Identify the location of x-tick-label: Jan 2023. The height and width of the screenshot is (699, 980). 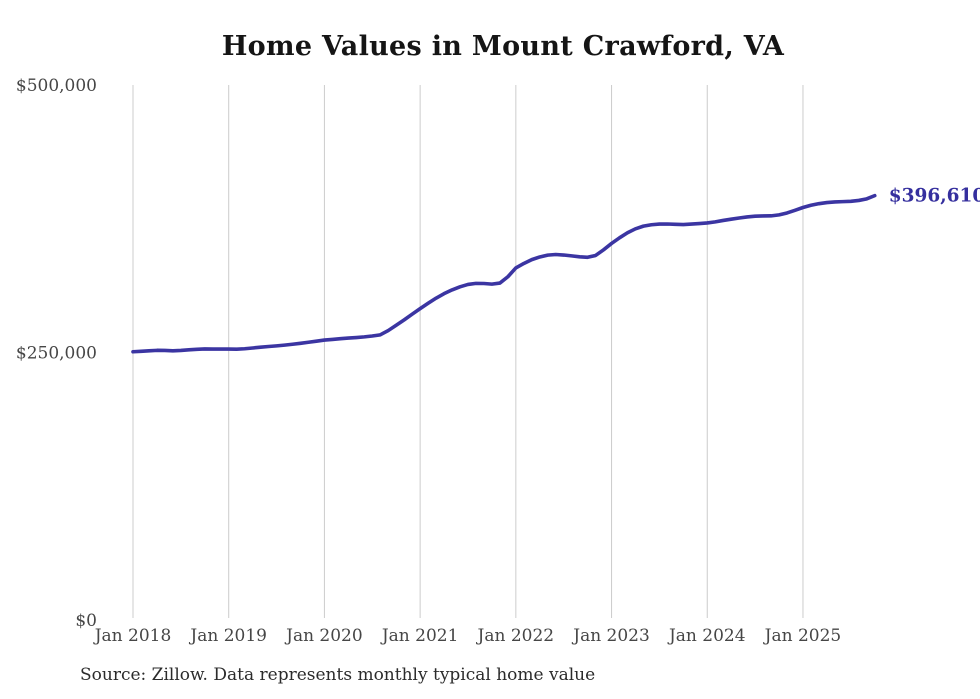
(610, 636).